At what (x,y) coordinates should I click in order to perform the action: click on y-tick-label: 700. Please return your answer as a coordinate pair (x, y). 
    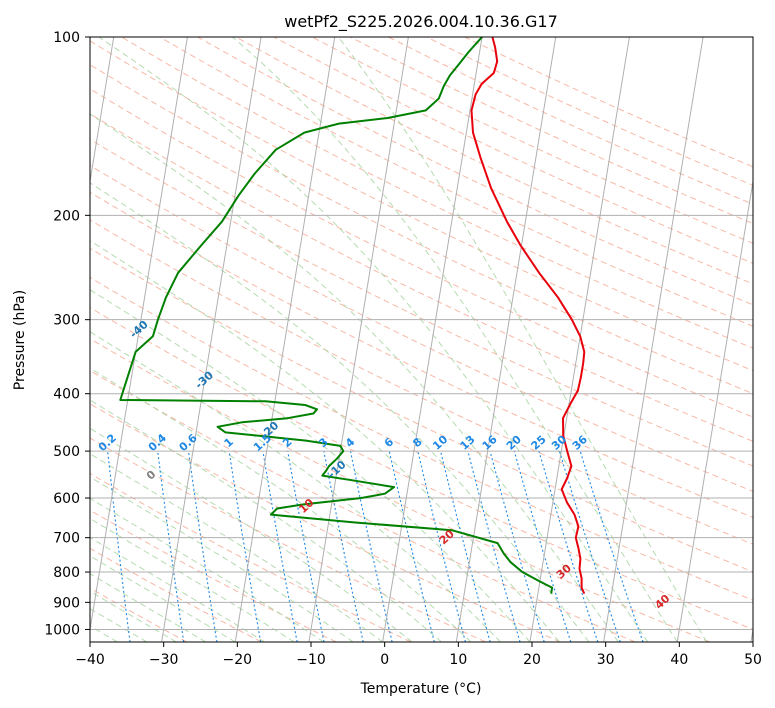
    Looking at the image, I should click on (66, 539).